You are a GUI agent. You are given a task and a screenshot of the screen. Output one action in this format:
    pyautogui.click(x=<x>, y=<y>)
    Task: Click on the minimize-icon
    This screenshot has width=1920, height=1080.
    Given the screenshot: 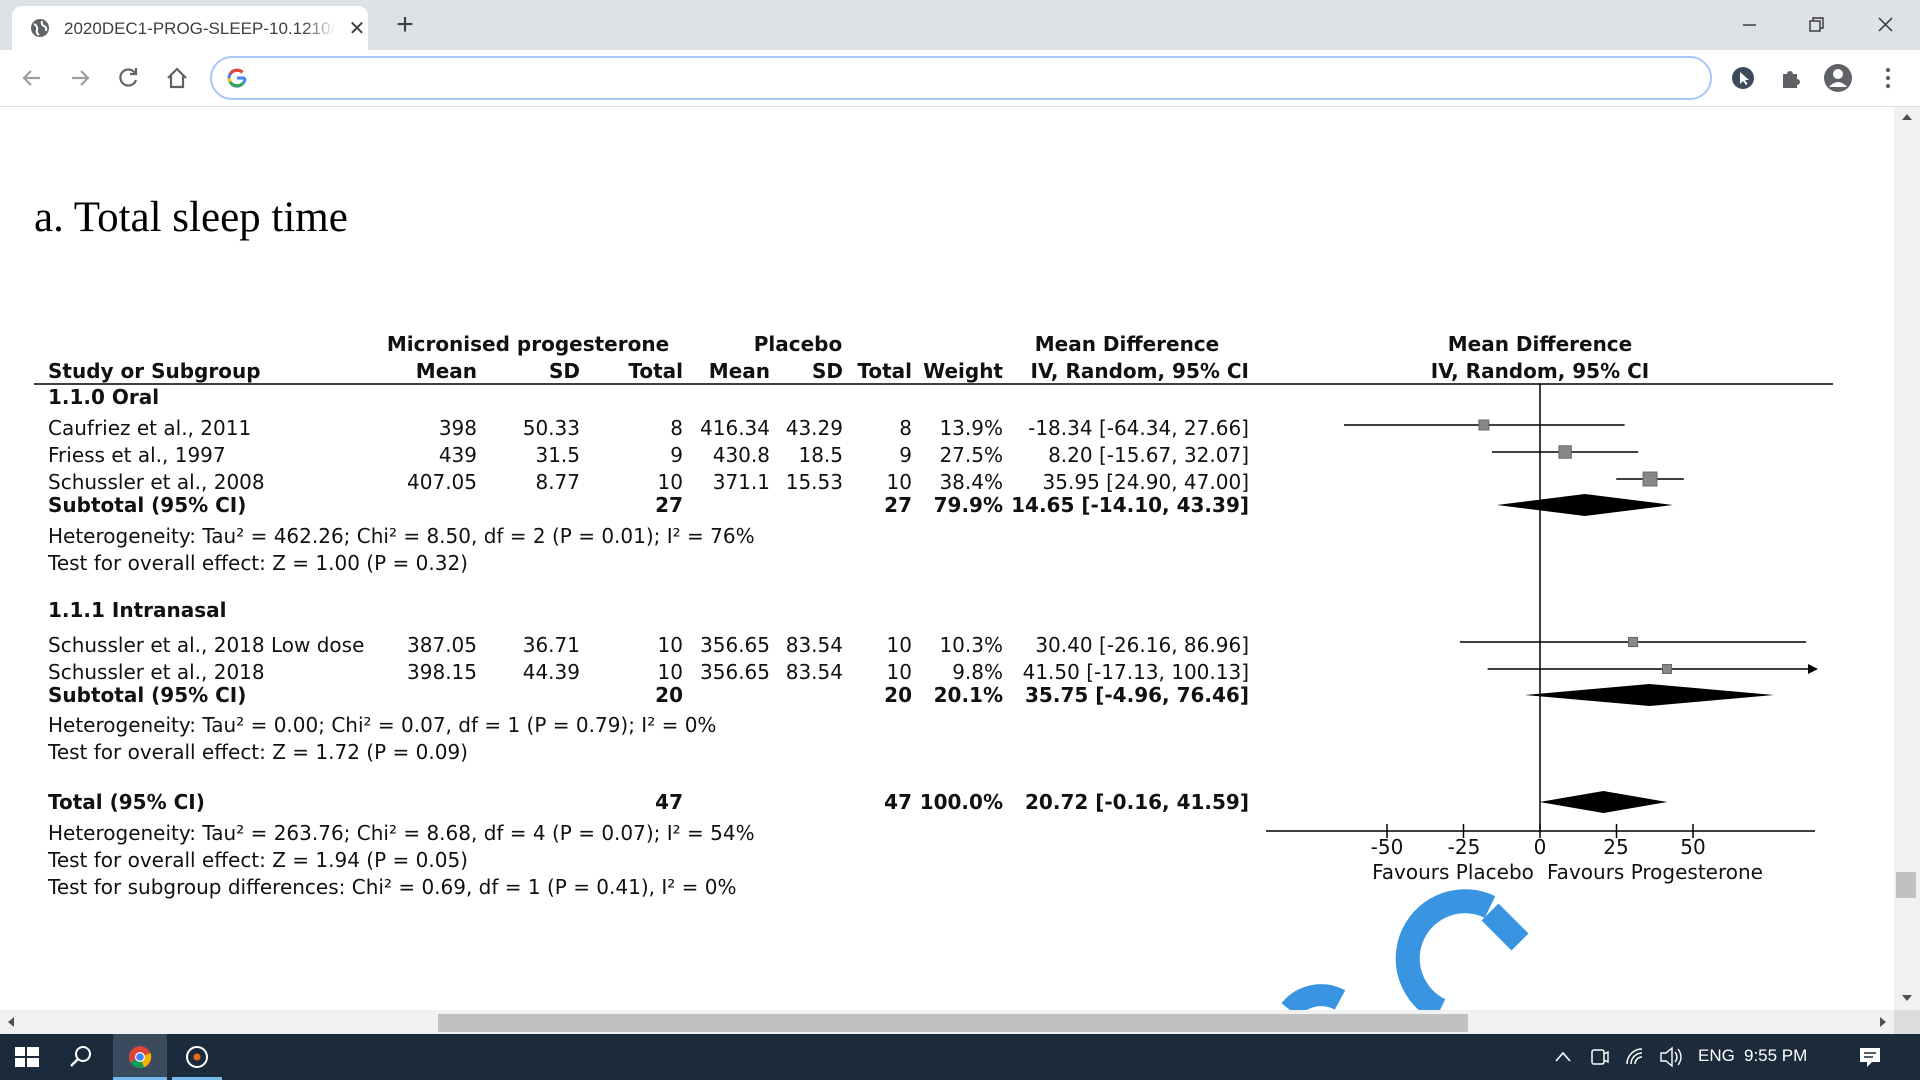 What is the action you would take?
    pyautogui.click(x=1749, y=25)
    